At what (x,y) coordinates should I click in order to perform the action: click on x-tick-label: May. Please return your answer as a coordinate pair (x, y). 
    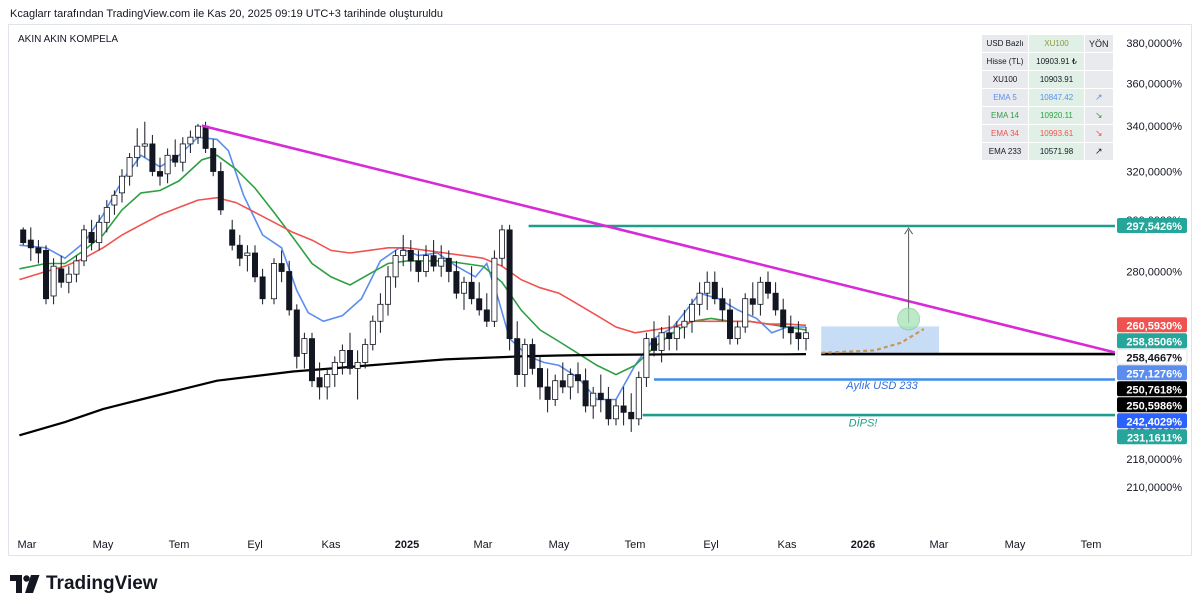
    Looking at the image, I should click on (559, 545).